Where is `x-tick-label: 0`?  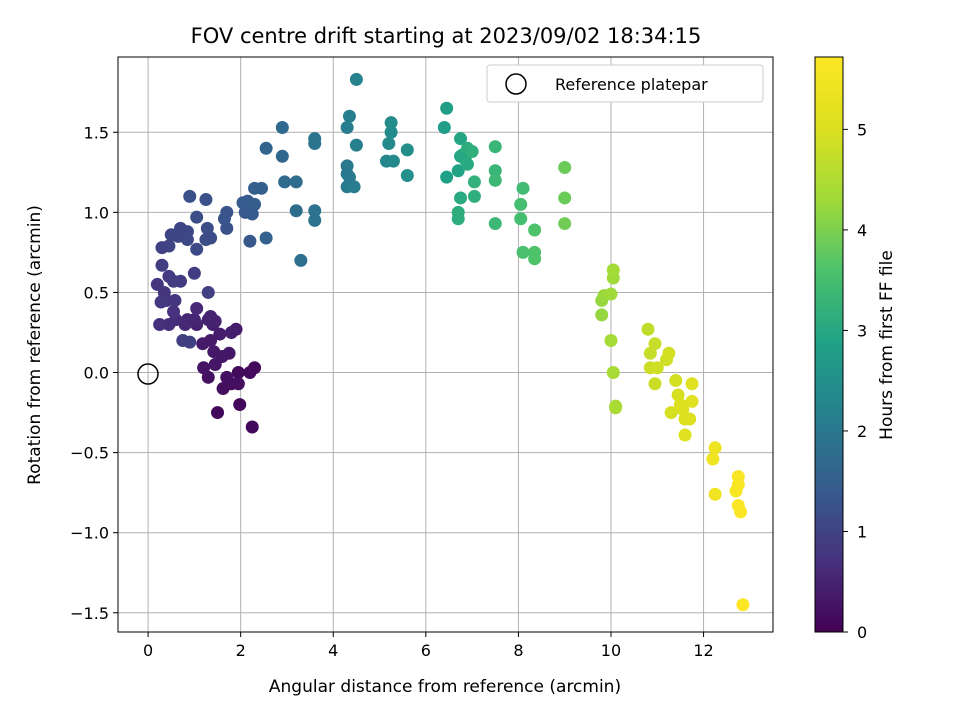
x-tick-label: 0 is located at coordinates (148, 650).